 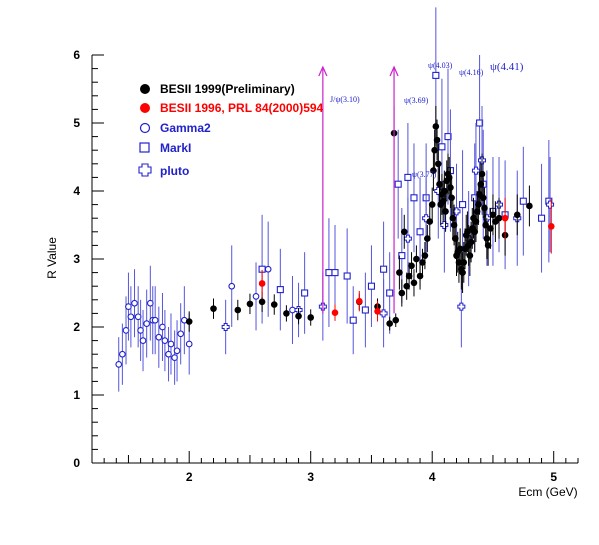 I want to click on x-tick-label: 4, so click(x=432, y=477).